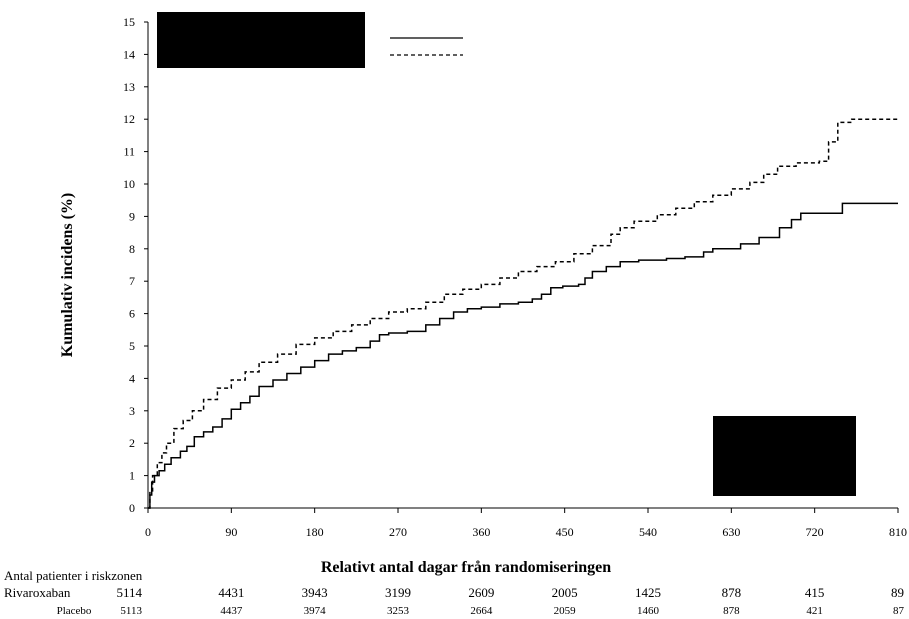 The width and height of the screenshot is (909, 619). What do you see at coordinates (129, 119) in the screenshot?
I see `y-tick-label: 12` at bounding box center [129, 119].